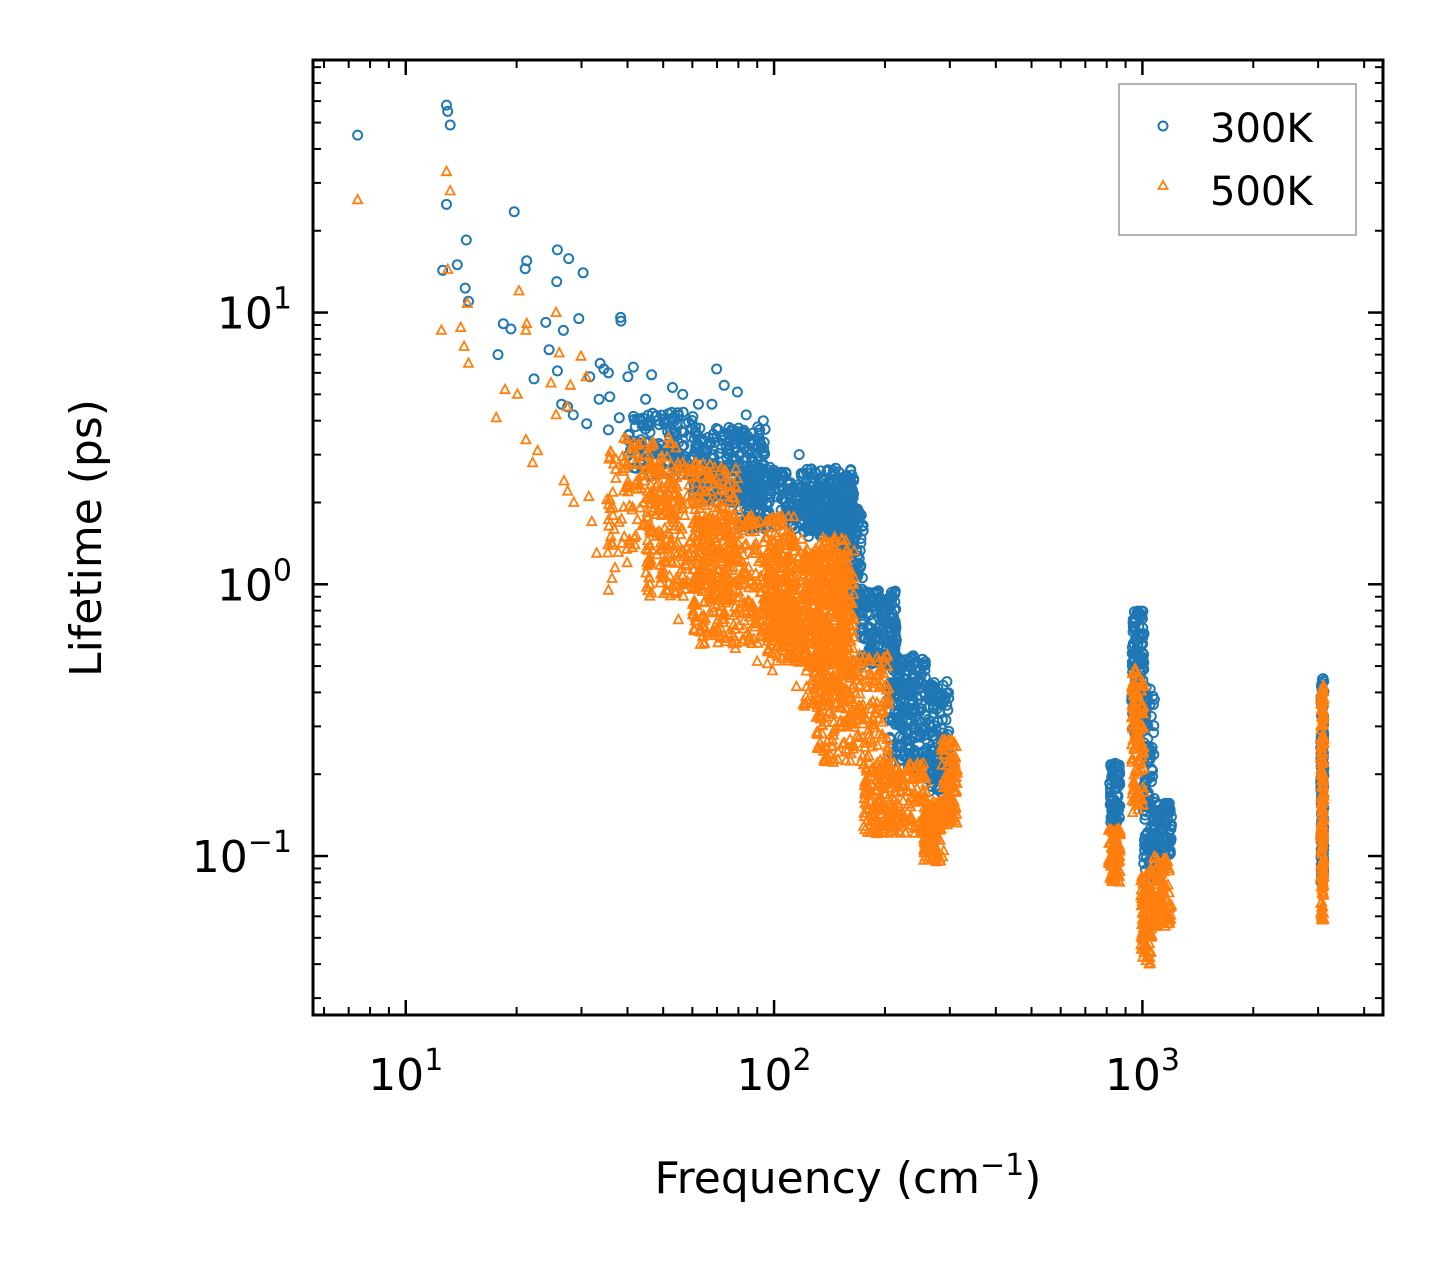 This screenshot has width=1442, height=1265. I want to click on point-500k-2026, so click(887, 755).